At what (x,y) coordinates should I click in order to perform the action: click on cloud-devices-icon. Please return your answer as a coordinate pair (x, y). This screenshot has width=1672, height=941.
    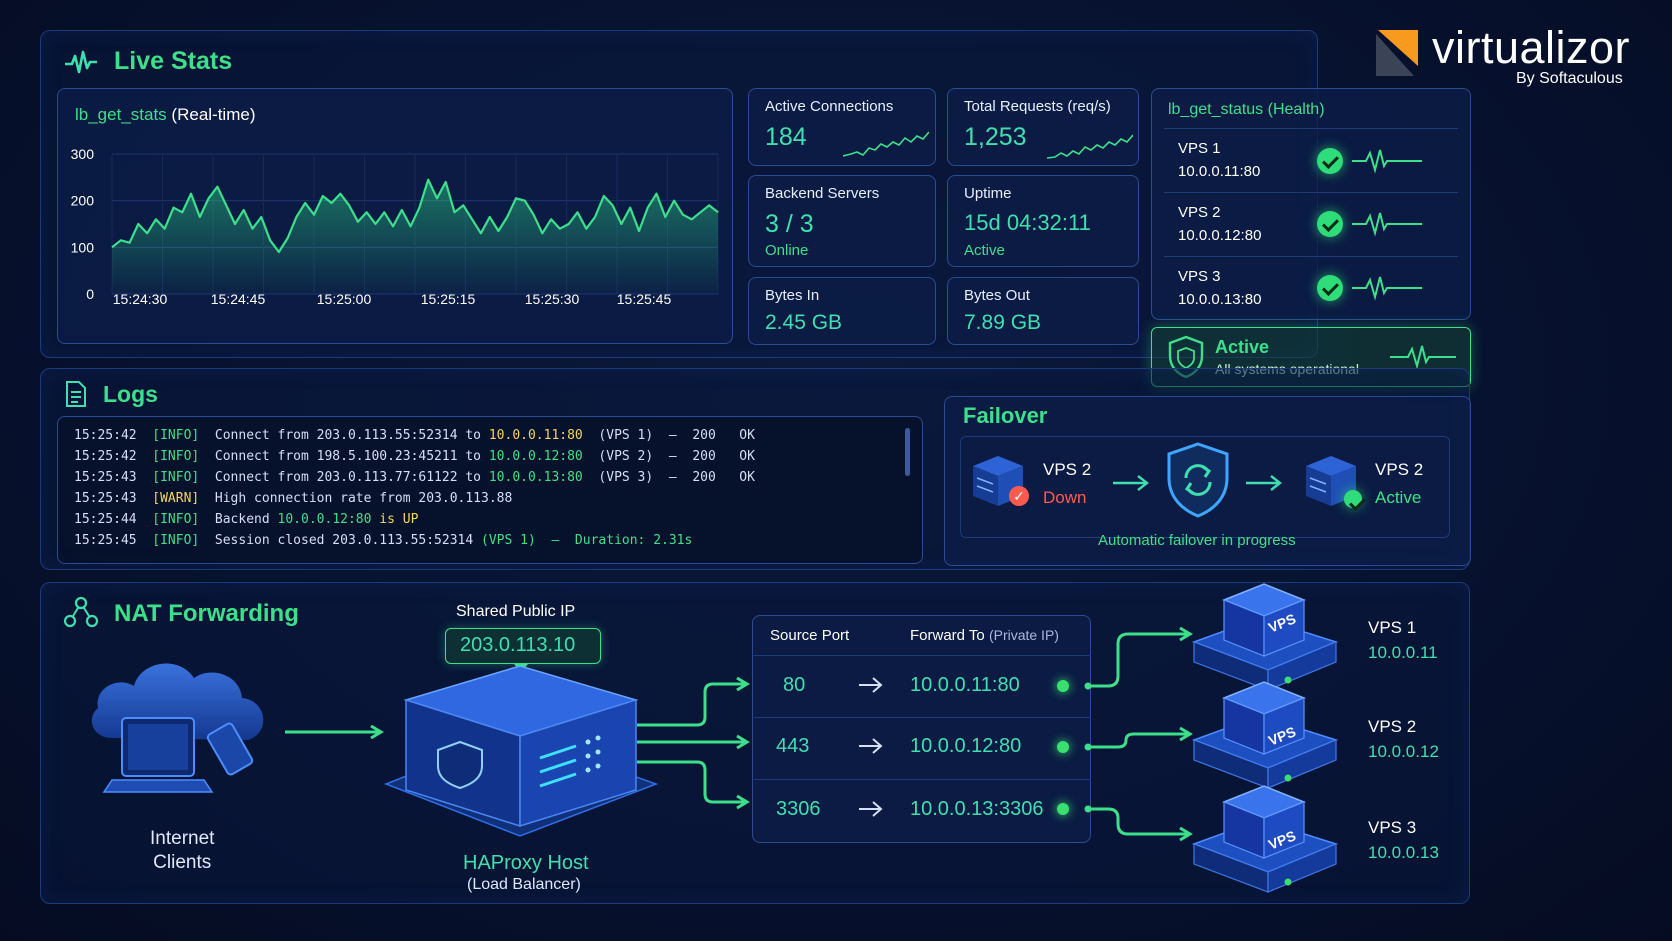
    Looking at the image, I should click on (177, 728).